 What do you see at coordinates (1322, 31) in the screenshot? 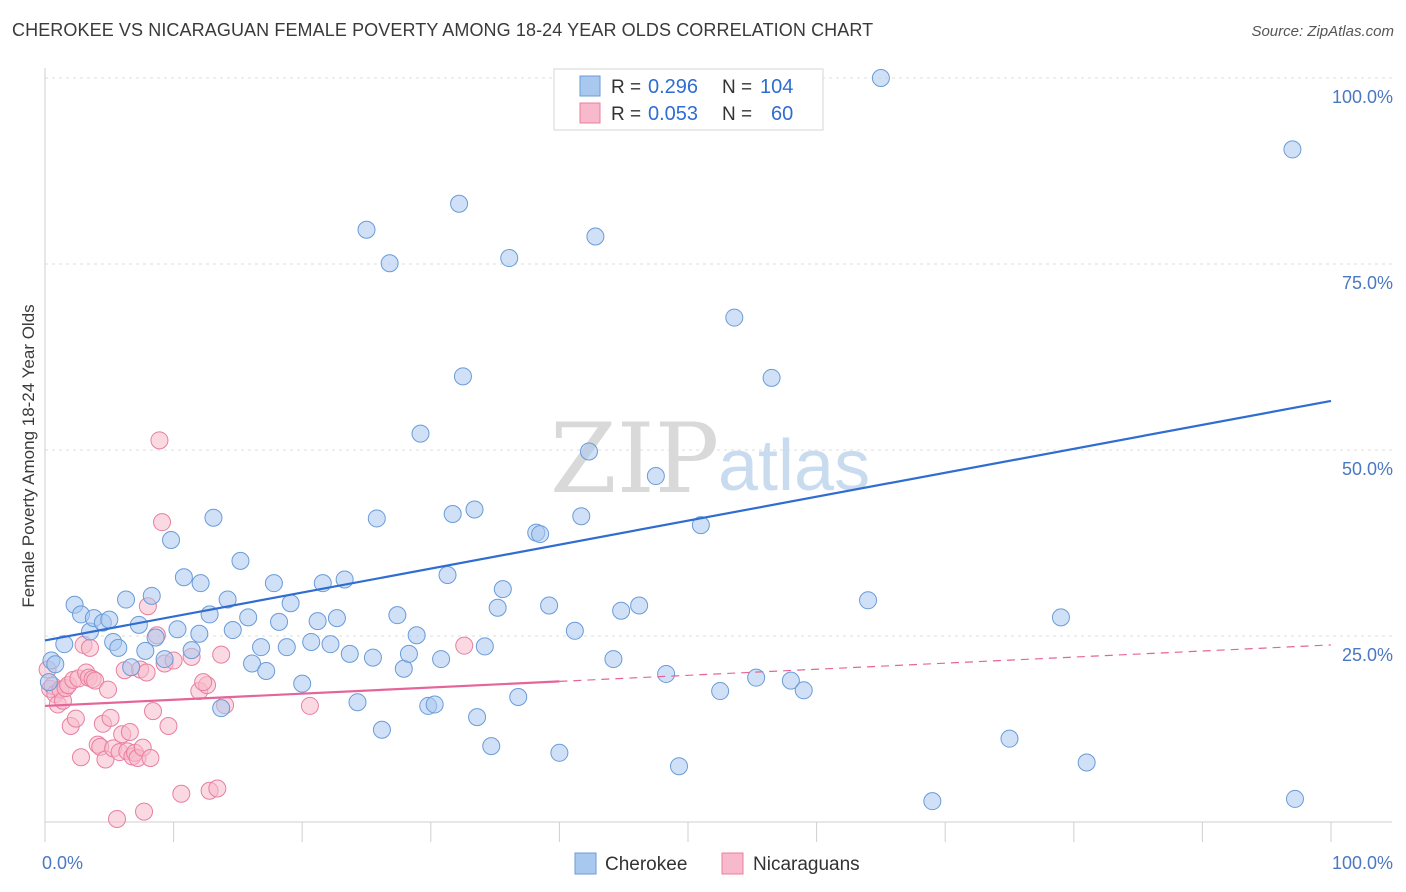
I see `source-credit: Source: ZipAtlas.com` at bounding box center [1322, 31].